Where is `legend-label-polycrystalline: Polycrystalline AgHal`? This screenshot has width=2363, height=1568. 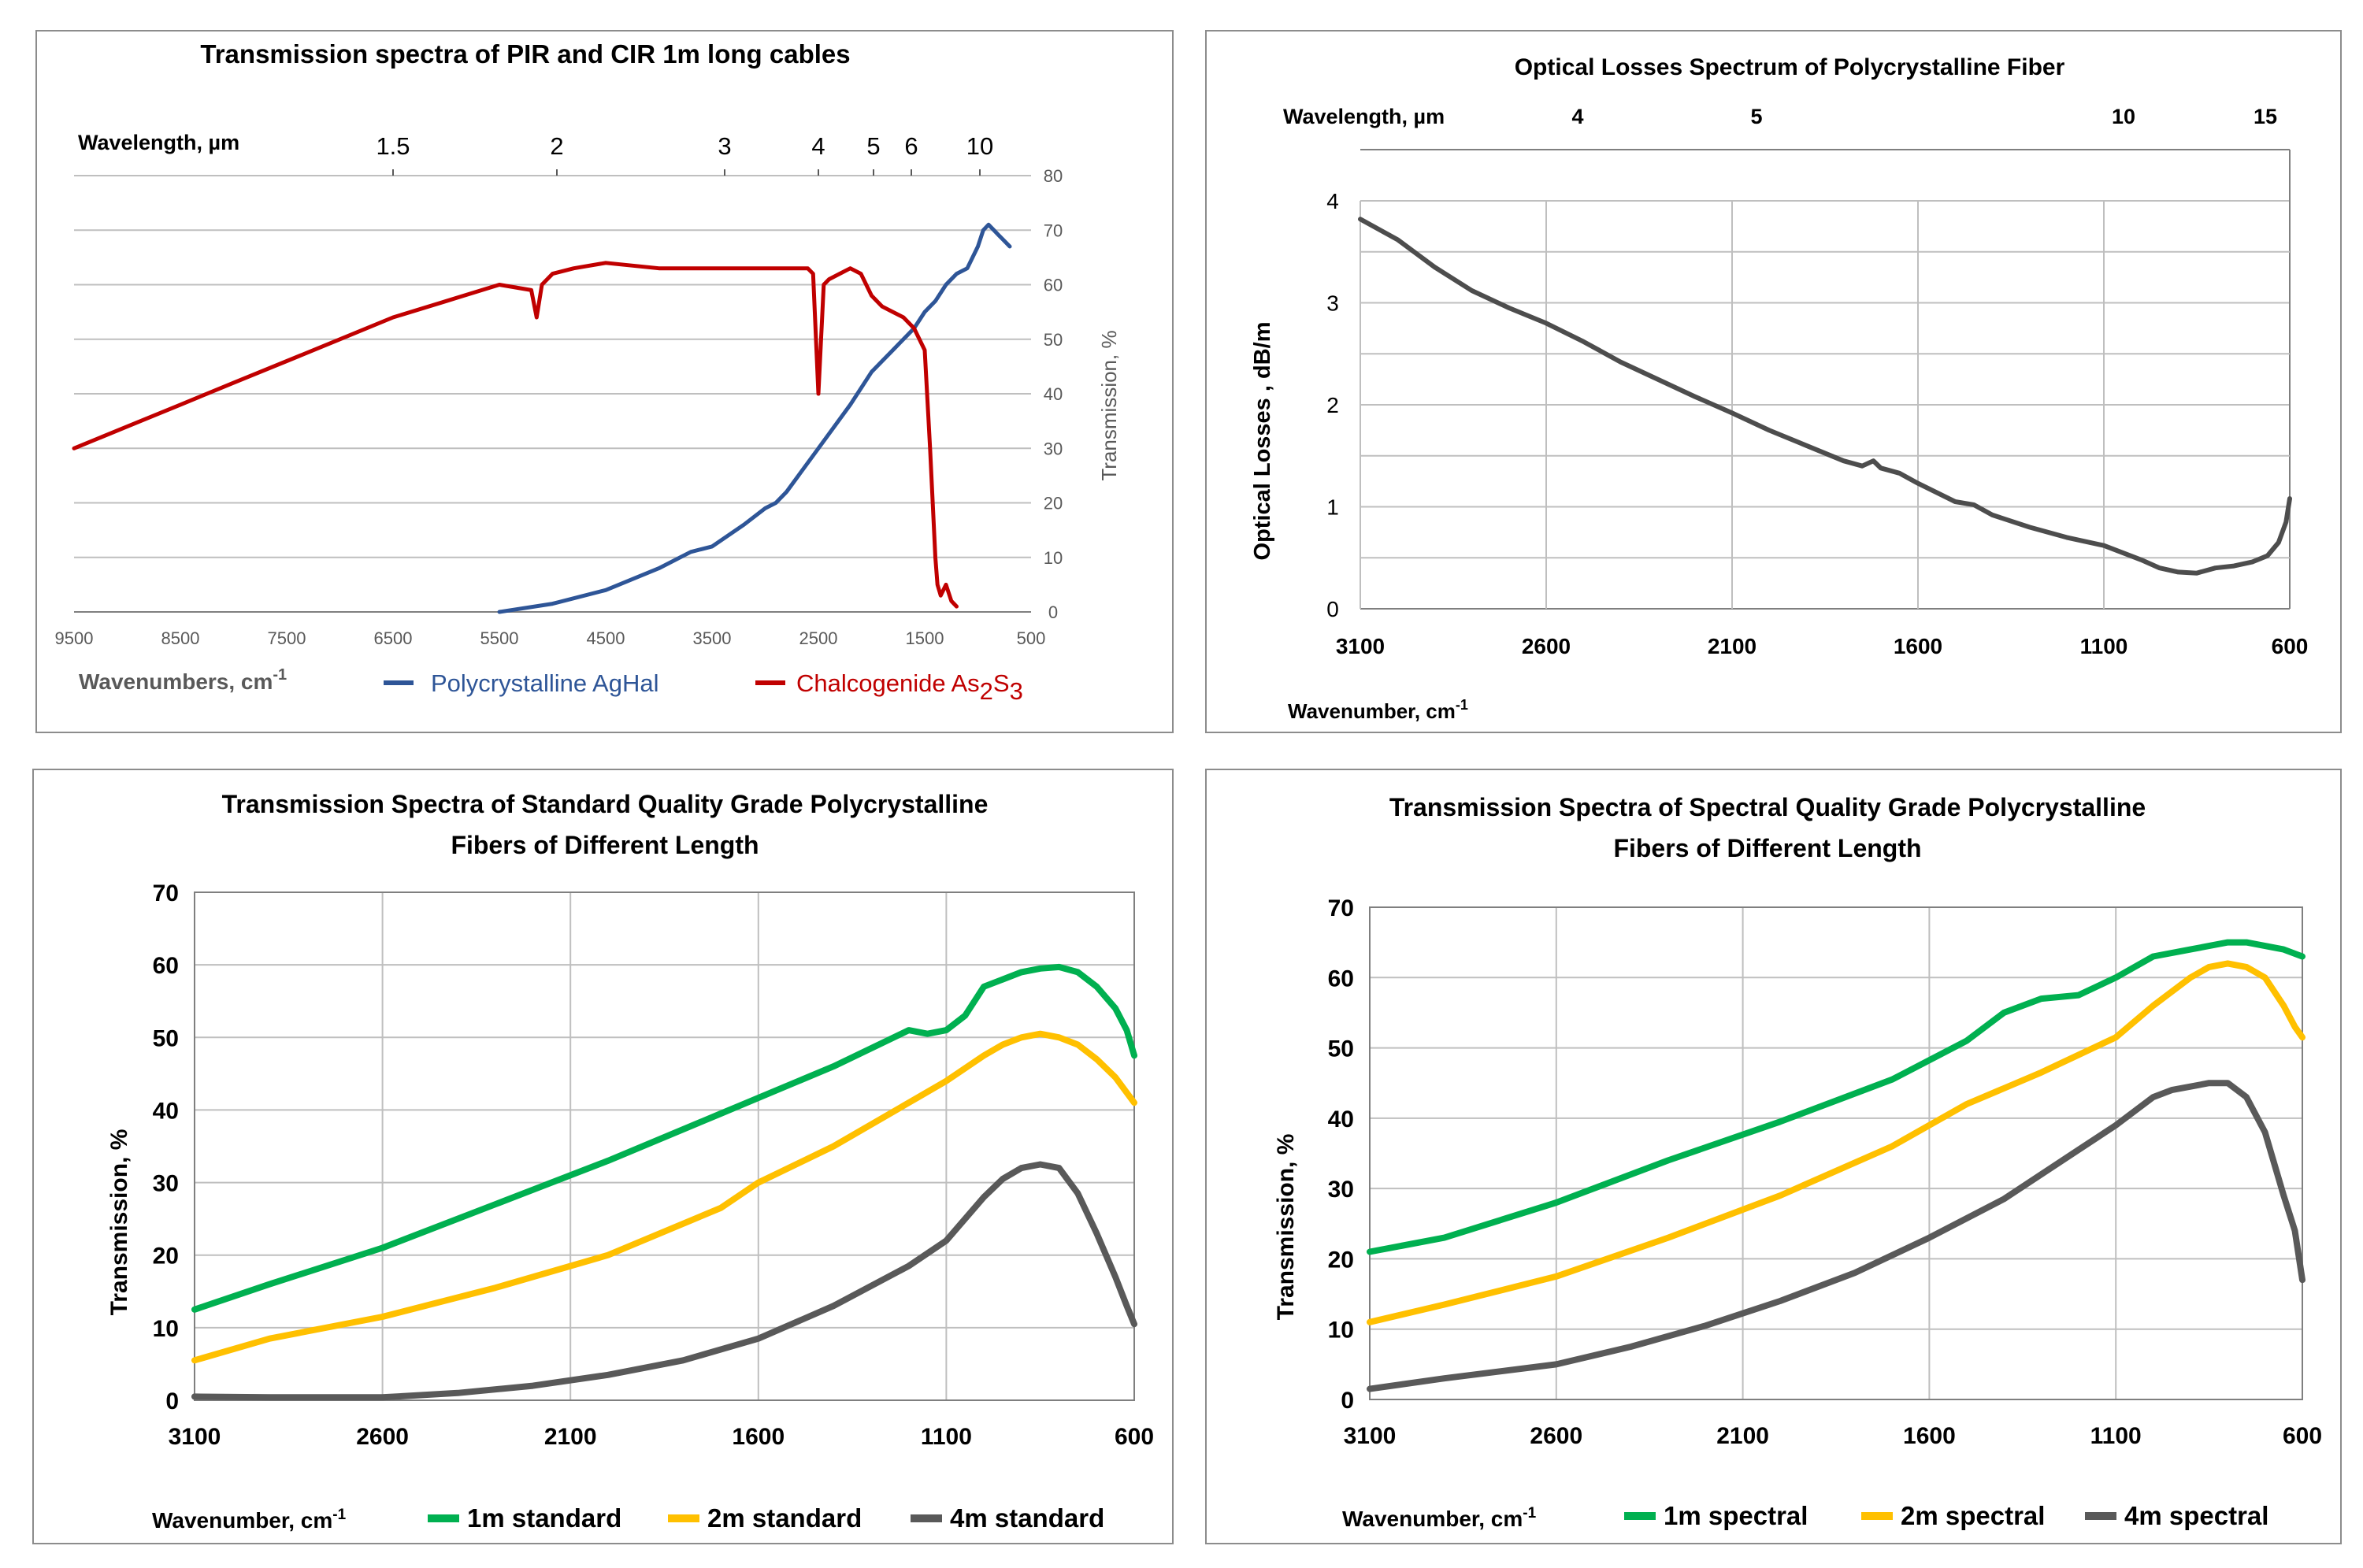
legend-label-polycrystalline: Polycrystalline AgHal is located at coordinates (544, 683).